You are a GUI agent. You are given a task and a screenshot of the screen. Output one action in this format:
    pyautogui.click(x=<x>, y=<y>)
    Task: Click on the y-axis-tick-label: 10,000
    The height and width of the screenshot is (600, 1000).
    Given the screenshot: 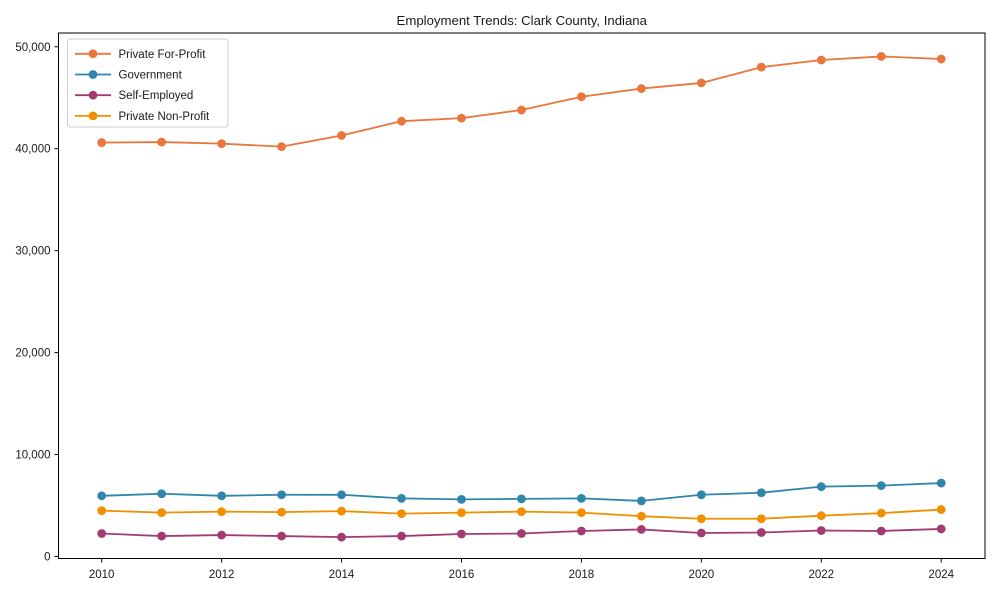 What is the action you would take?
    pyautogui.click(x=32, y=456)
    